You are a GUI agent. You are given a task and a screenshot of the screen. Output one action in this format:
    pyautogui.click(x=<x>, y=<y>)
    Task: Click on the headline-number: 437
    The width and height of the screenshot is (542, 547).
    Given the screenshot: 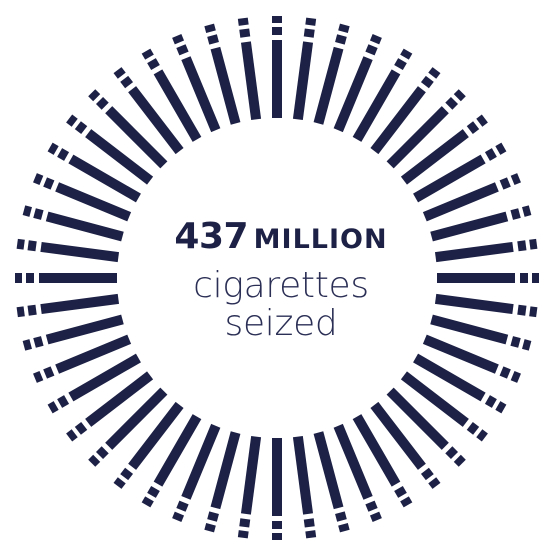 What is the action you would take?
    pyautogui.click(x=211, y=236)
    